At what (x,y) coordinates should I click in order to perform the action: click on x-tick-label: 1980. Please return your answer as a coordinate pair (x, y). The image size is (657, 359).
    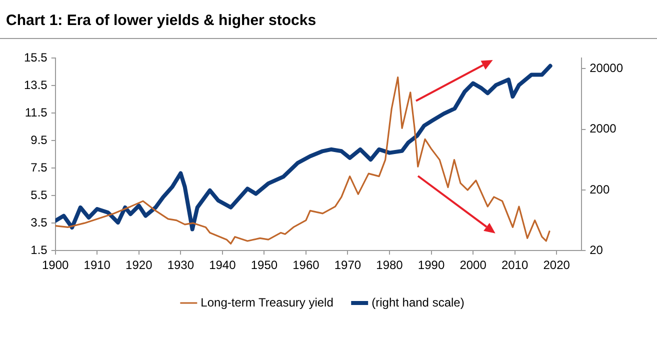
    Looking at the image, I should click on (390, 265).